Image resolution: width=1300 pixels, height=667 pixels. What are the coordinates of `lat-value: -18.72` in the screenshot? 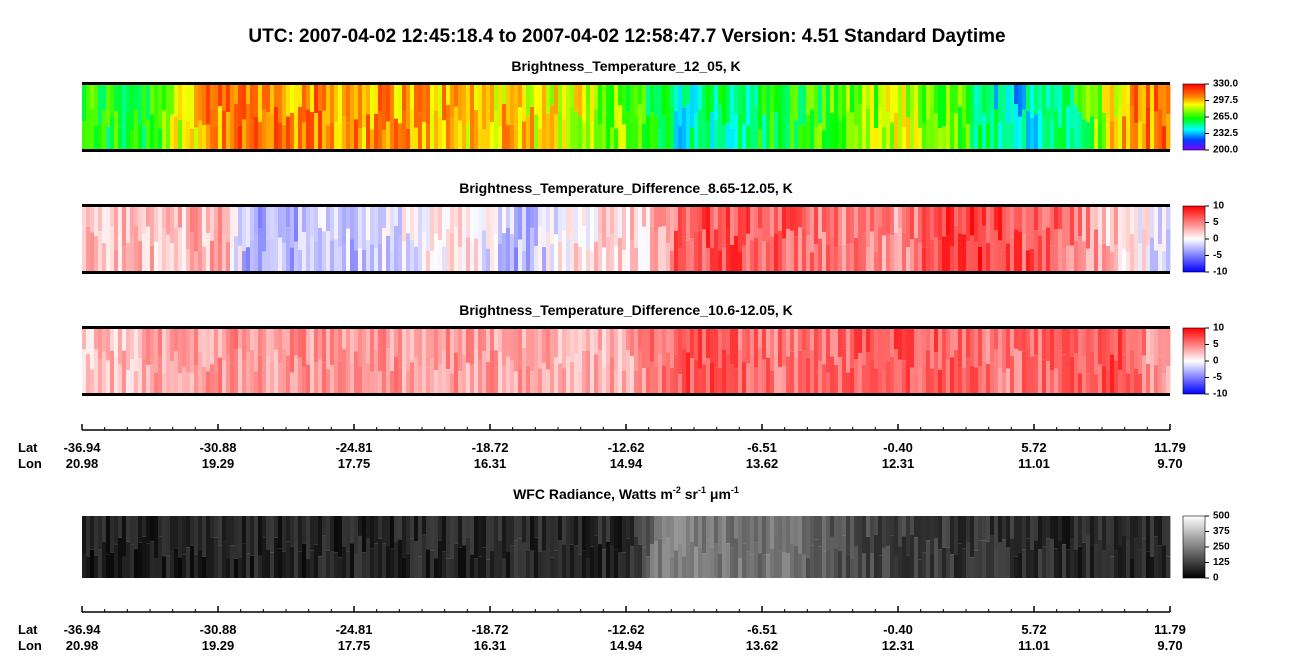 It's located at (490, 629).